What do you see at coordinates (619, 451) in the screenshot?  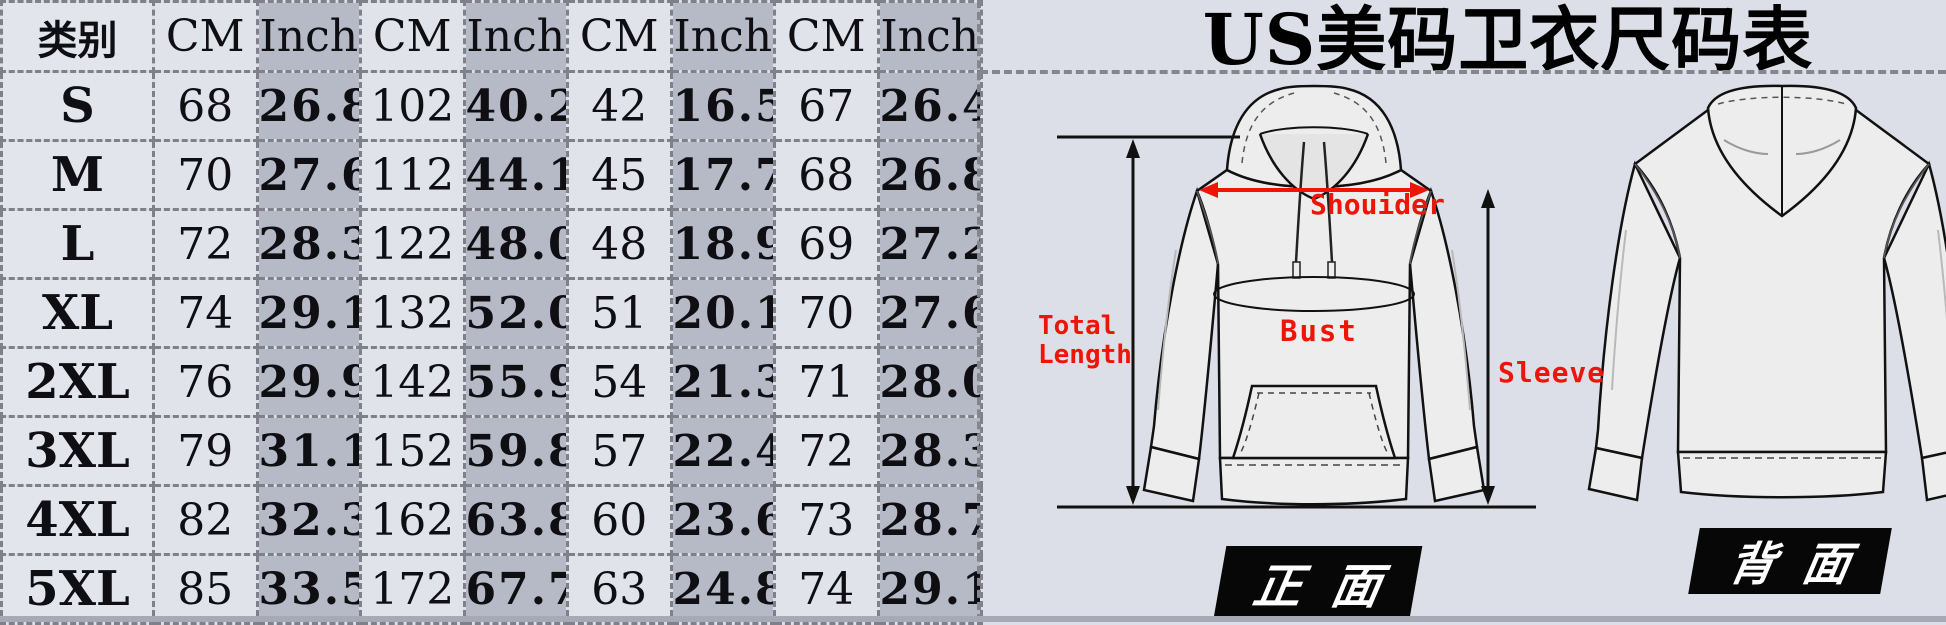 I see `value-cell: 57` at bounding box center [619, 451].